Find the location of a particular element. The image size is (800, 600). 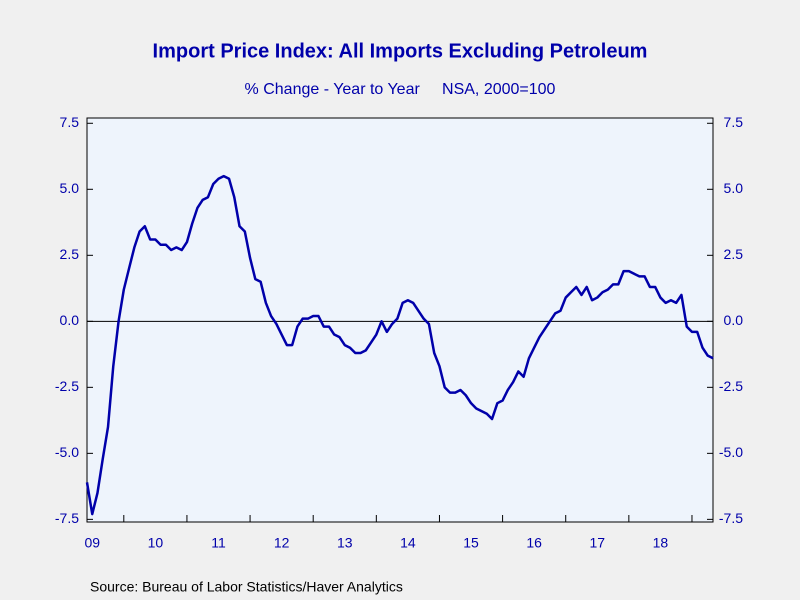

y-tick-label: -7.5 is located at coordinates (67, 518).